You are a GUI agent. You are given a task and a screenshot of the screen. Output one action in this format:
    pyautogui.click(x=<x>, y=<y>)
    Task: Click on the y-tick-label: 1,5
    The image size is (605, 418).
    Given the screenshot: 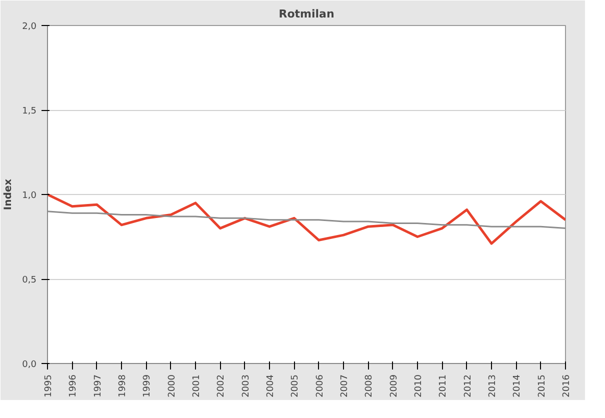 What is the action you would take?
    pyautogui.click(x=29, y=111)
    